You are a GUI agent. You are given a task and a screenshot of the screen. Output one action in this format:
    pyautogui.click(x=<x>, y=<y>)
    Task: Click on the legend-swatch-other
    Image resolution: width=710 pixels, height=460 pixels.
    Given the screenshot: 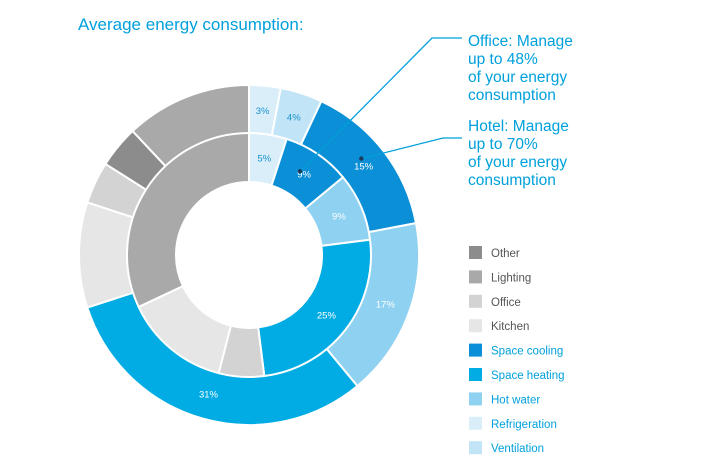 What is the action you would take?
    pyautogui.click(x=475, y=252)
    